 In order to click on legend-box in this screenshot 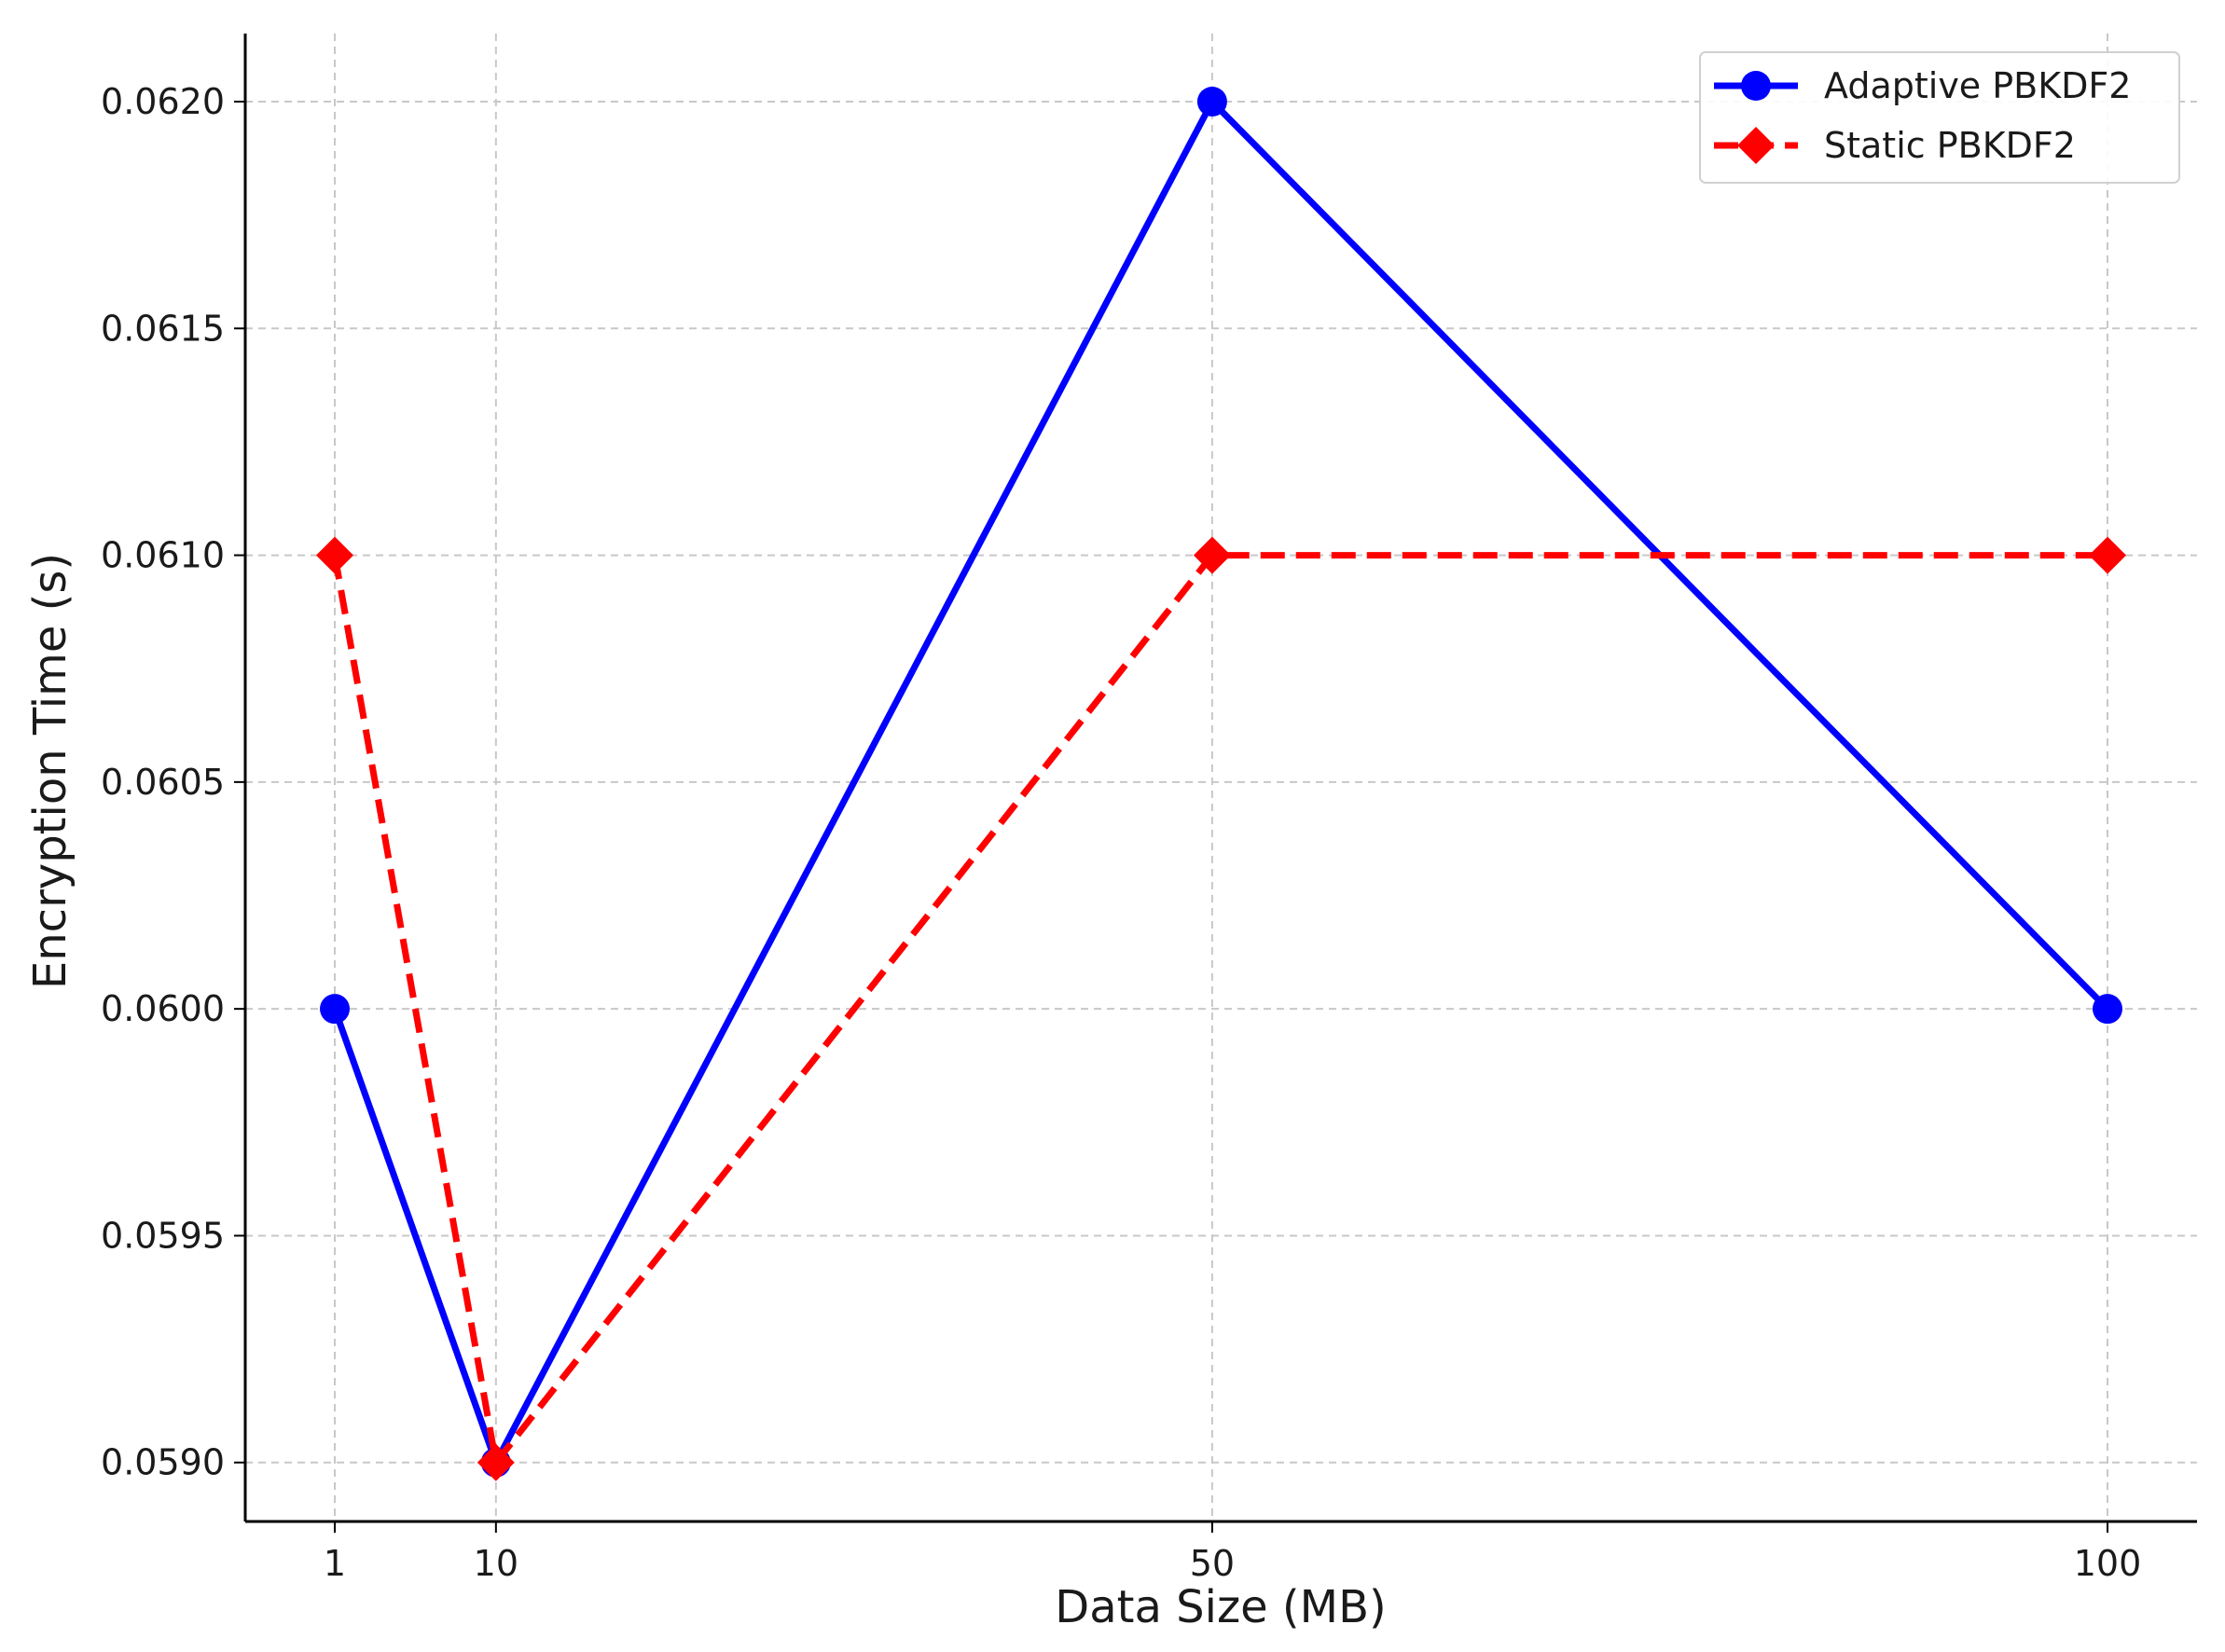, I will do `click(1940, 118)`.